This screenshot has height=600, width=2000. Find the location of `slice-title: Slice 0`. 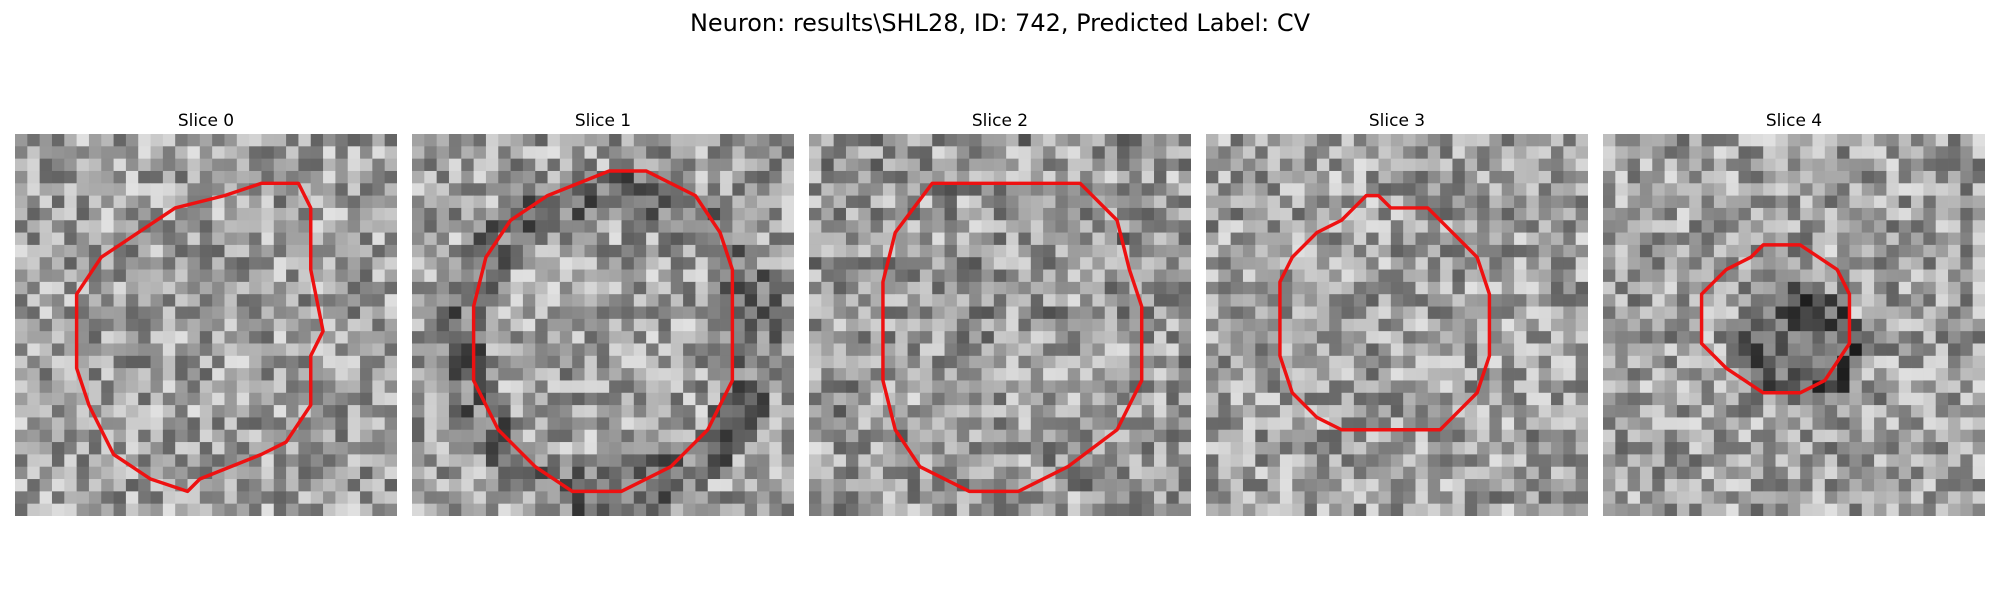

slice-title: Slice 0 is located at coordinates (206, 121).